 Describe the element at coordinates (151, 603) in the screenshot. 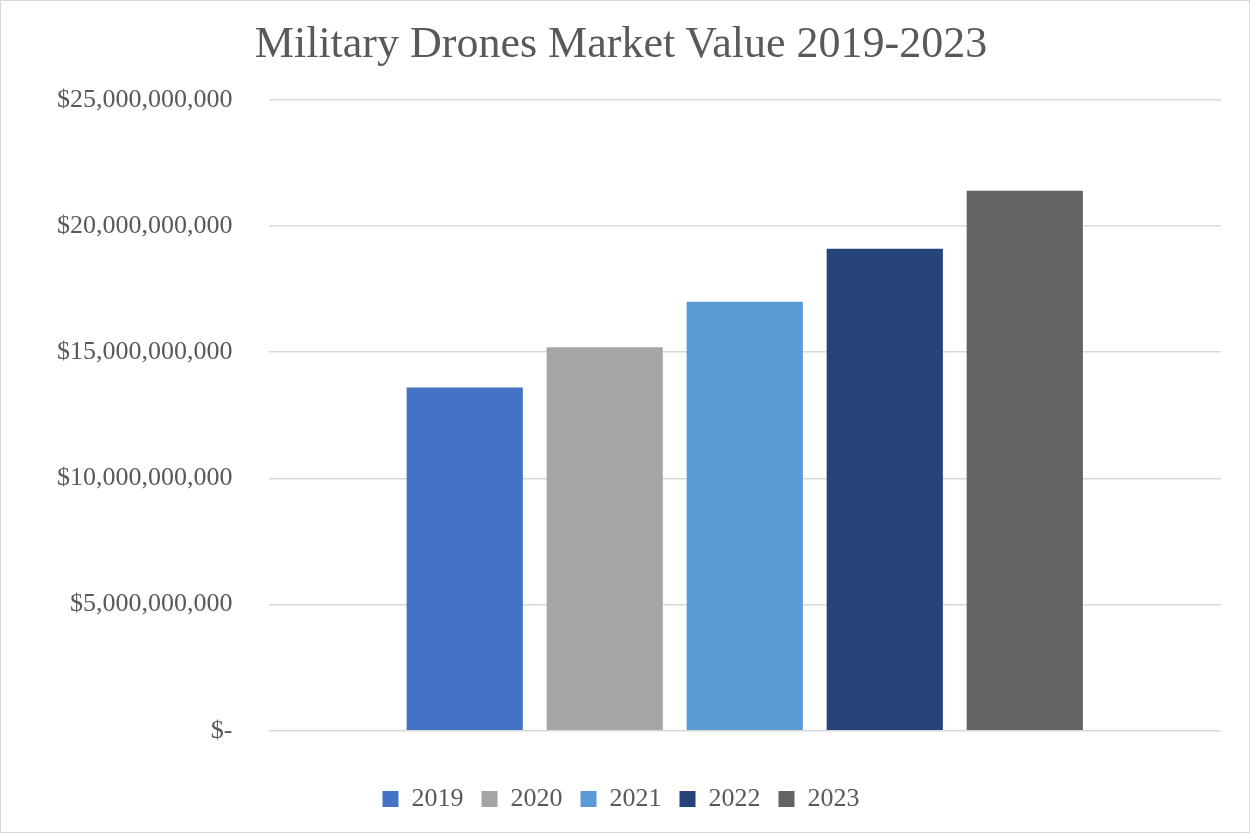

I see `y-tick-label: $5,000,000,000` at that location.